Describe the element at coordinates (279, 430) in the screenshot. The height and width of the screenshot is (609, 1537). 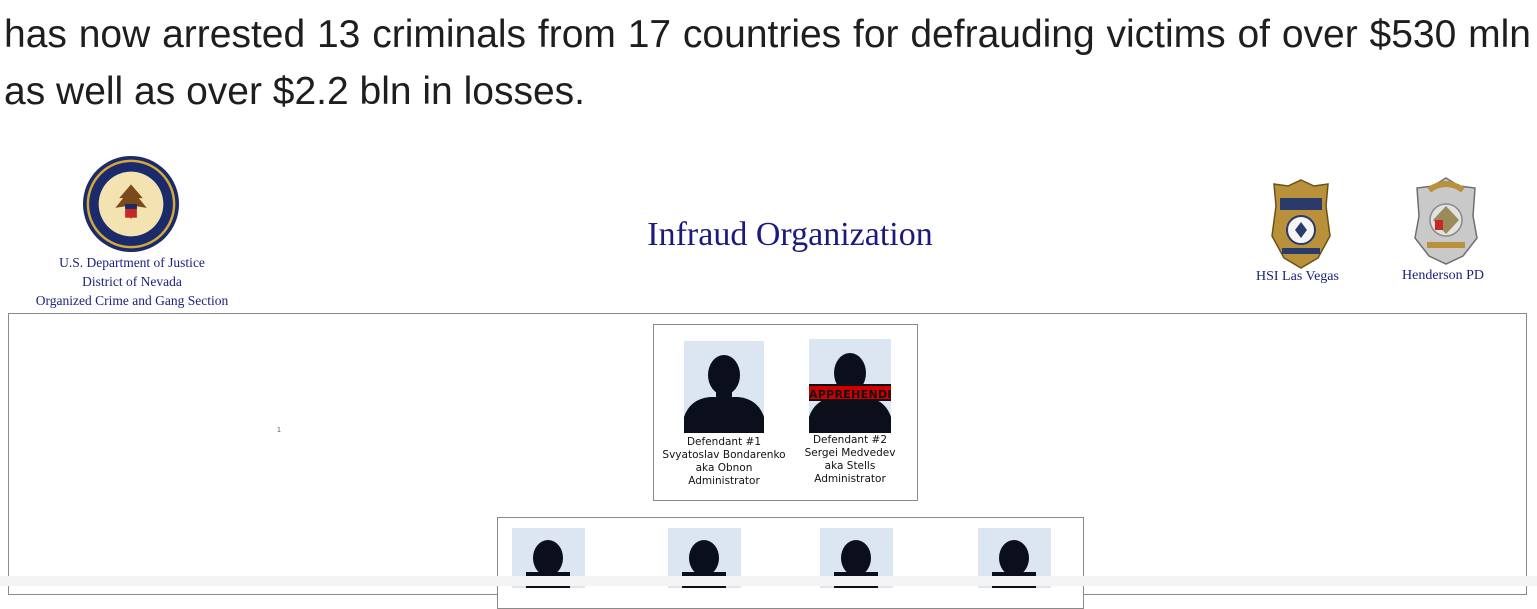
I see `page-number: 1` at that location.